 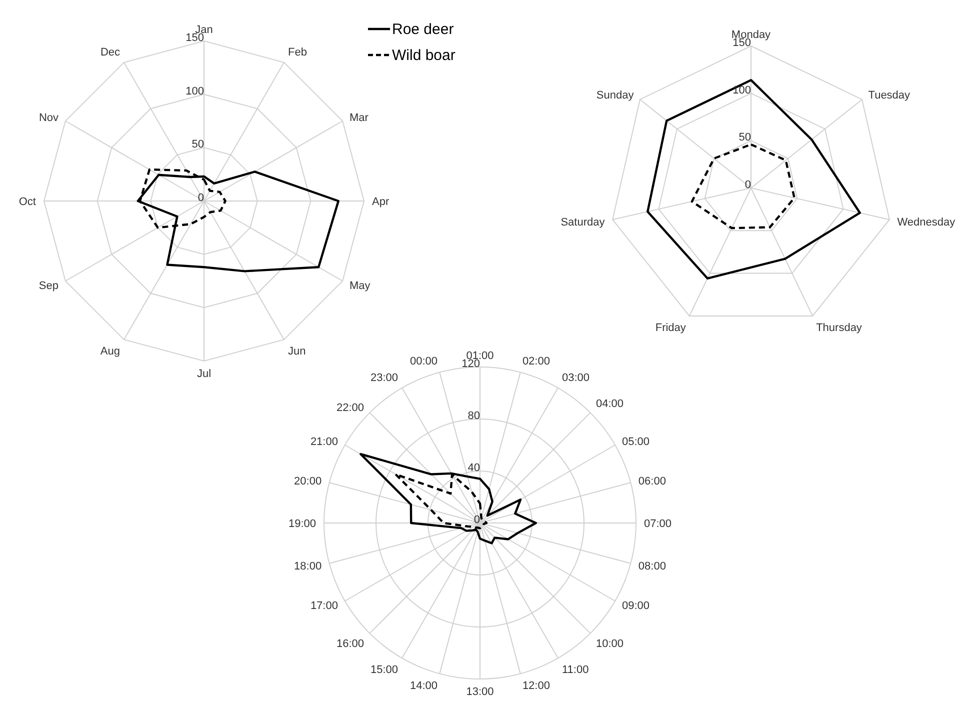 I want to click on spoke-label: Tuesday, so click(x=889, y=95).